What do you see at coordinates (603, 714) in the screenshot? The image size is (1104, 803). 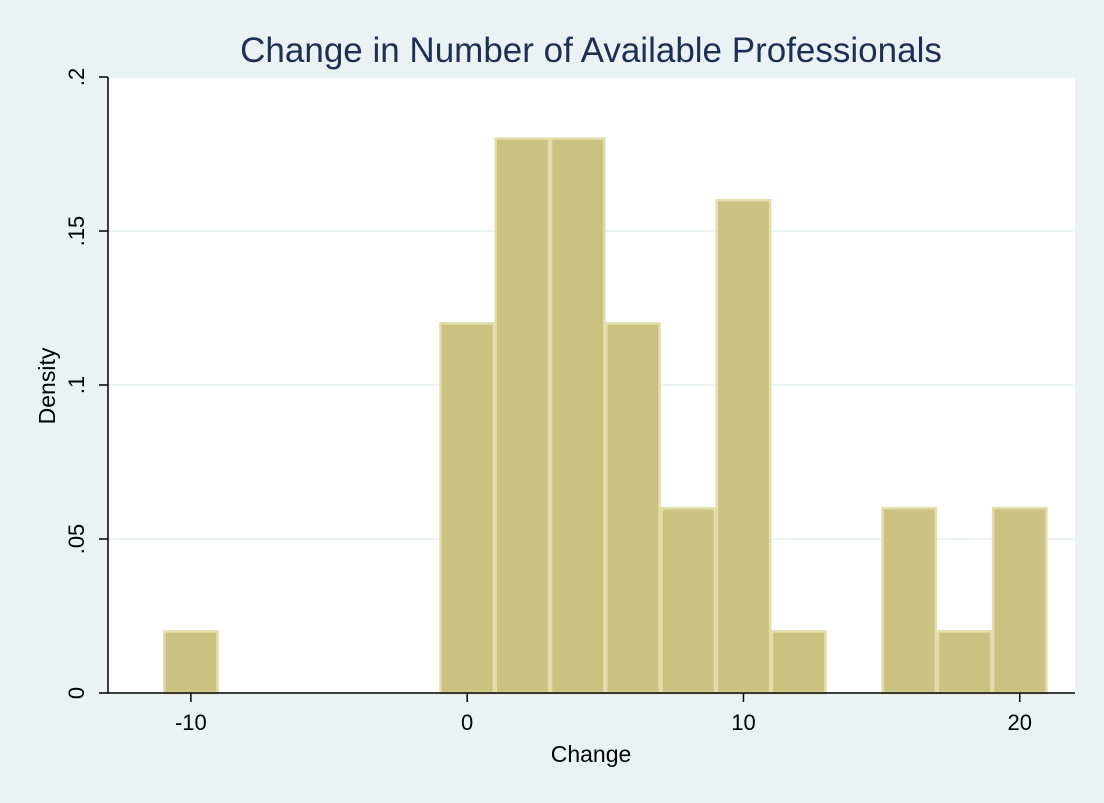 I see `x-ticks: -10 0 10 20` at bounding box center [603, 714].